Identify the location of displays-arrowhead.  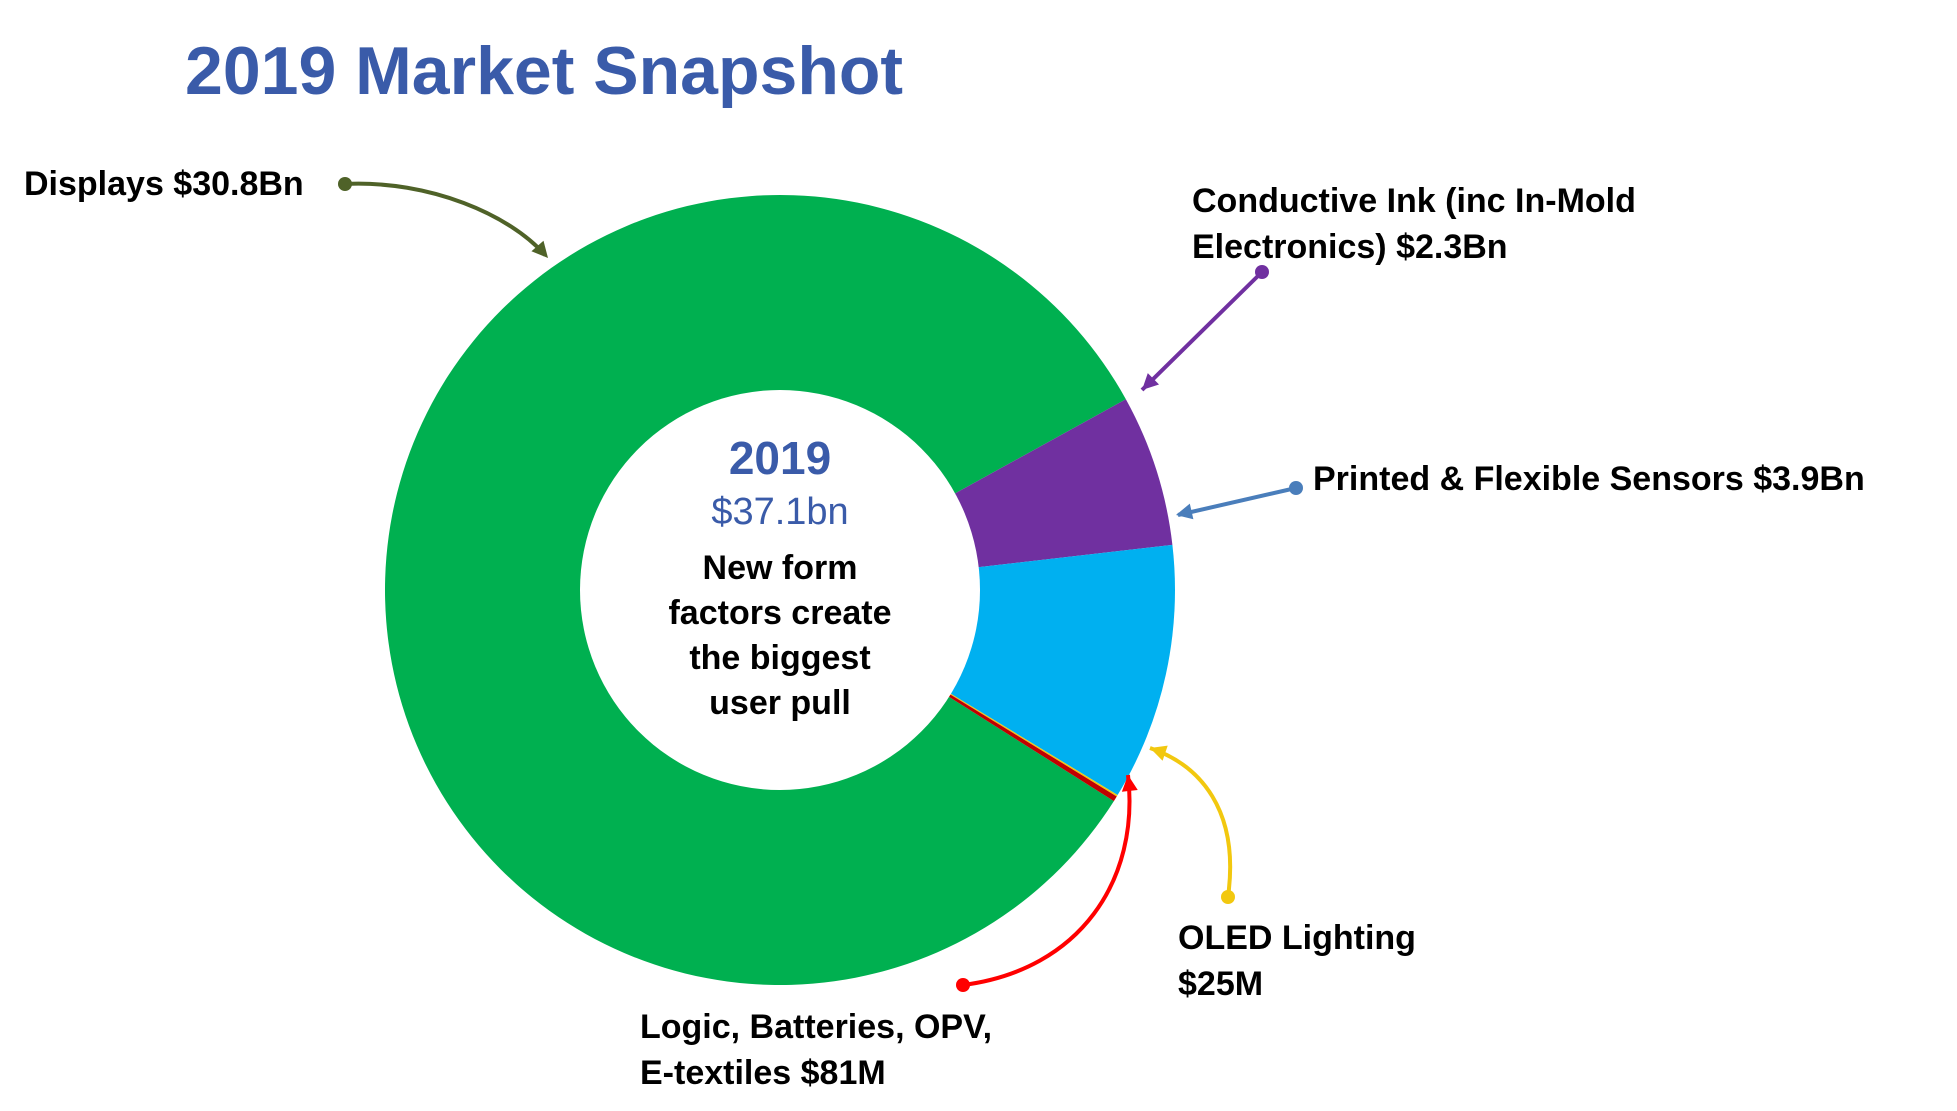
(539, 249).